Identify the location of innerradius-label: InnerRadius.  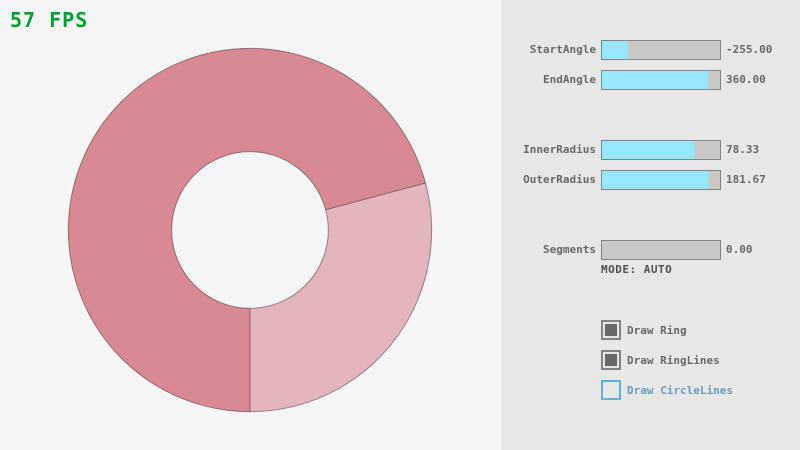
(559, 149).